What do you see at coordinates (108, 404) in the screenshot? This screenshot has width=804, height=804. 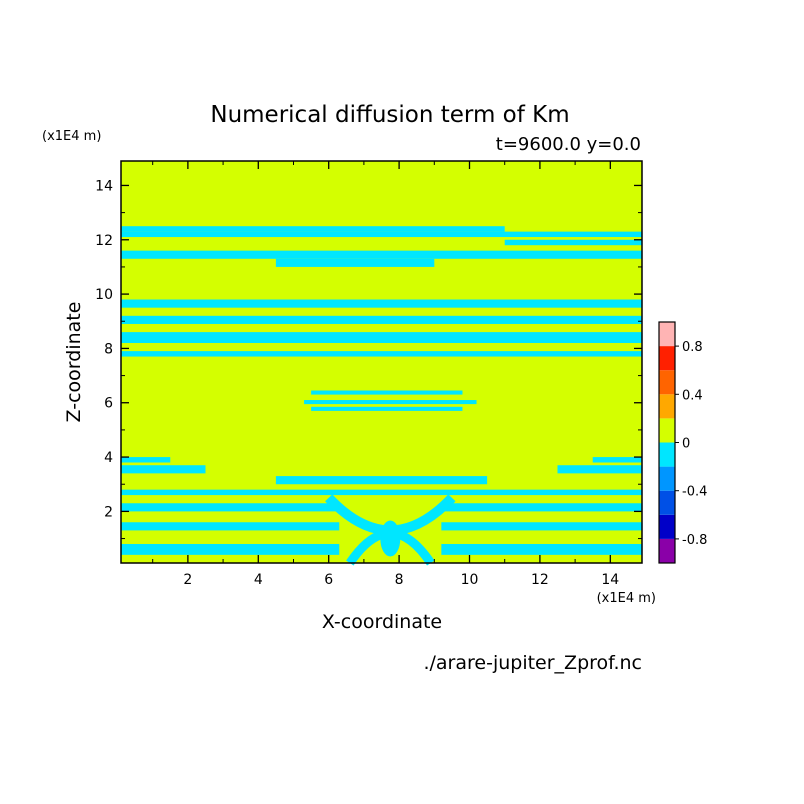 I see `y-tick-label: 6` at bounding box center [108, 404].